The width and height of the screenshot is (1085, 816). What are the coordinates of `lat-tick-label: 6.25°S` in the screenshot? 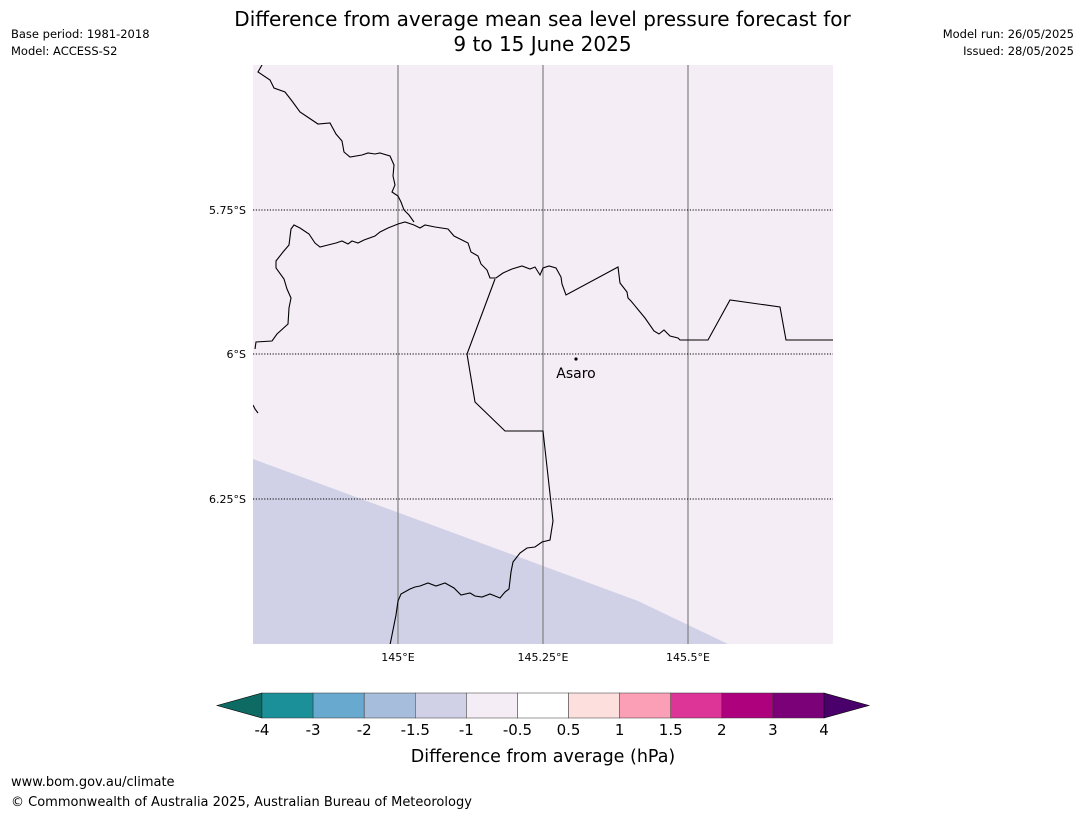 It's located at (227, 499).